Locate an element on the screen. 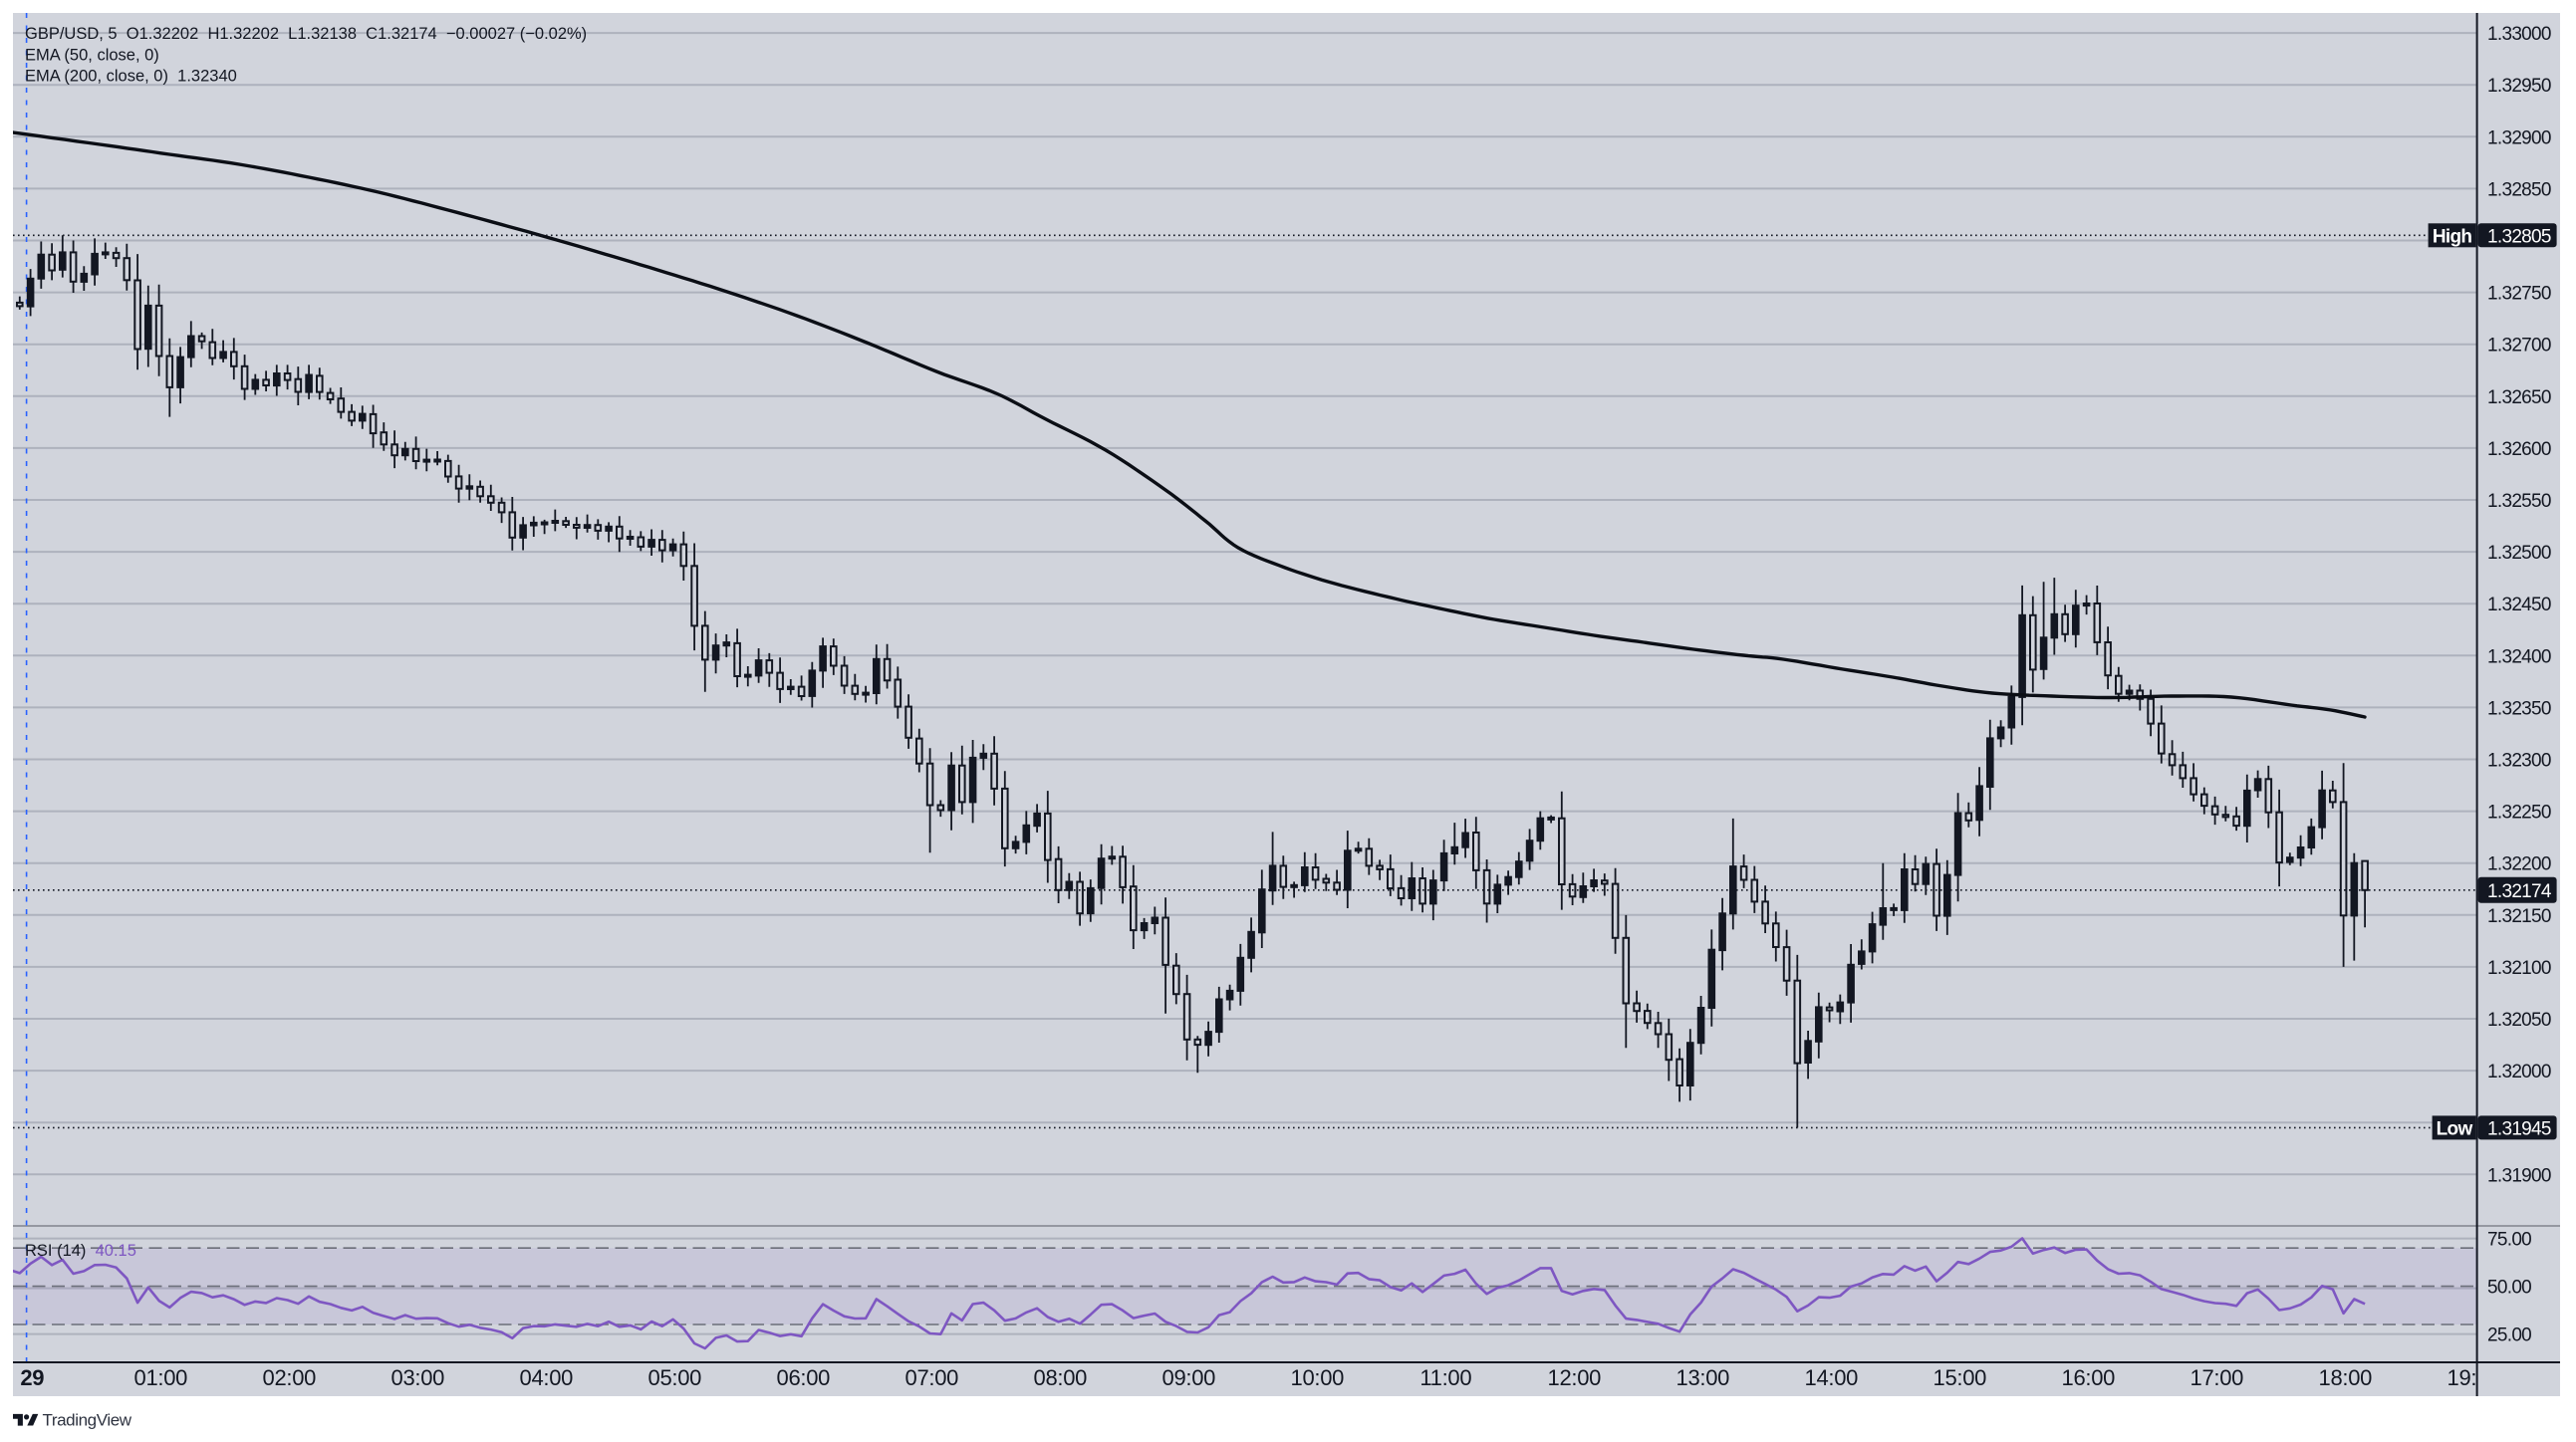 Image resolution: width=2576 pixels, height=1442 pixels. svg-text: 1.32500 is located at coordinates (2519, 553).